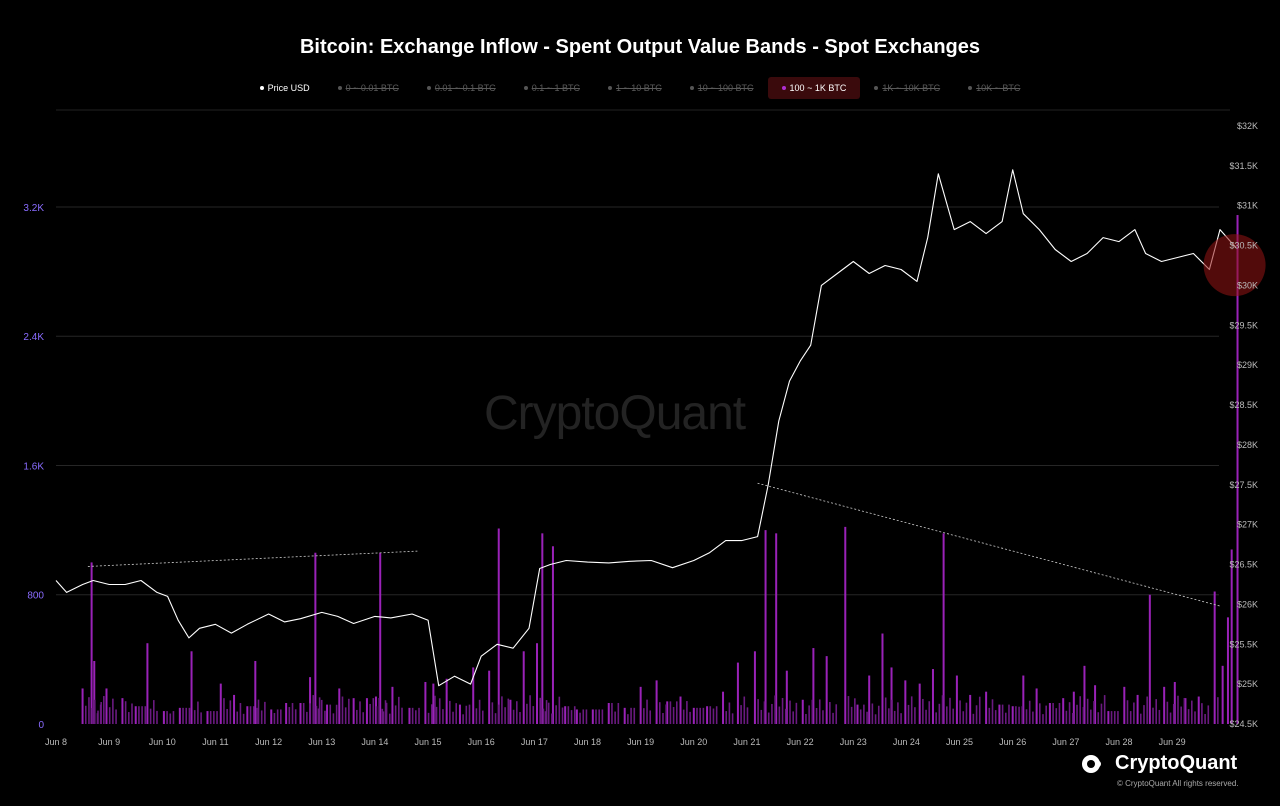 This screenshot has width=1280, height=806. I want to click on y-right-tick-label: $30K, so click(1247, 285).